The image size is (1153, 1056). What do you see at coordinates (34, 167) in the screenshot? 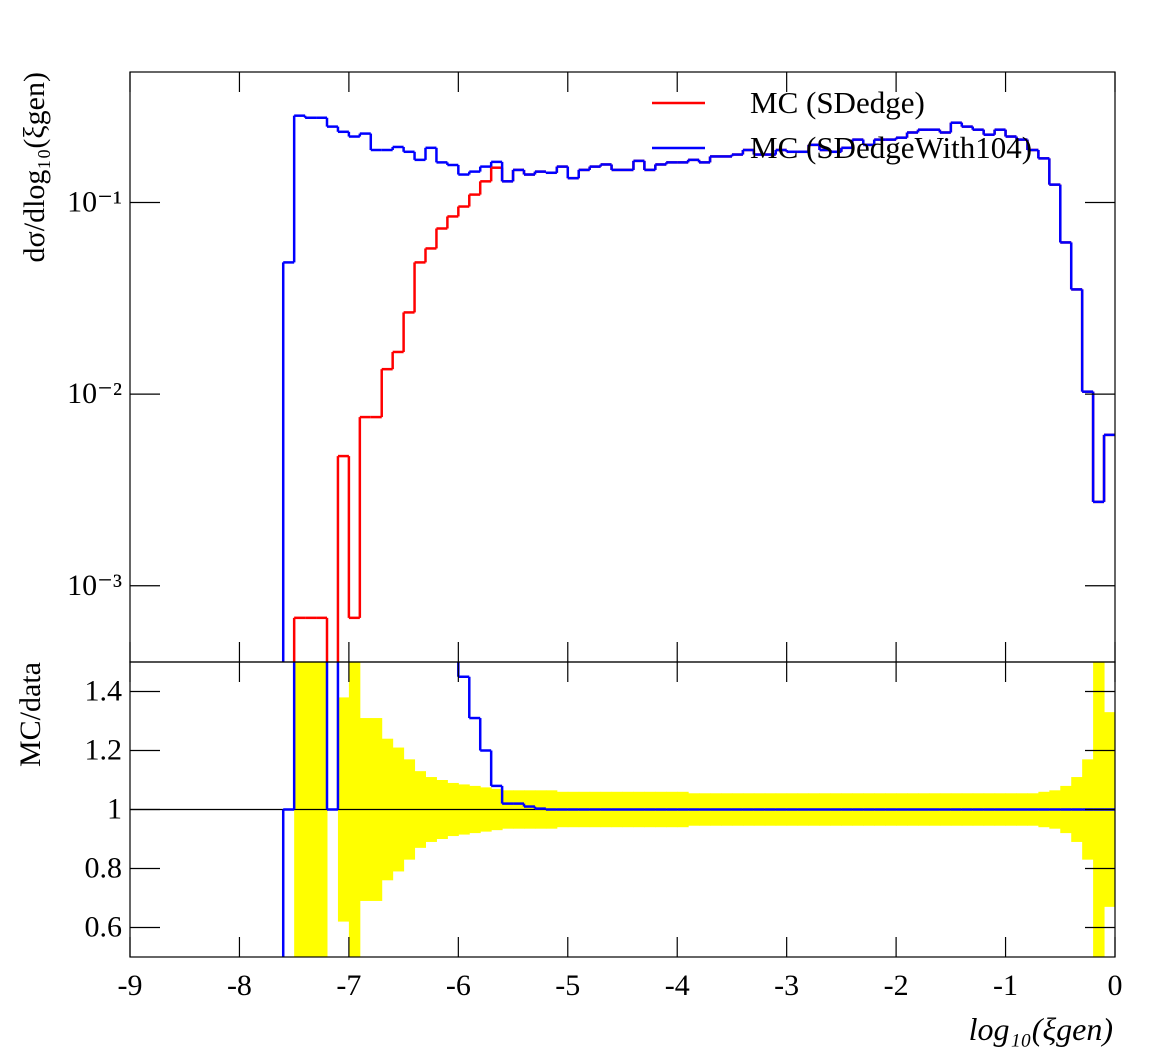
I see `y-axis-label: dσ/dlog₁₀(ξgen)` at bounding box center [34, 167].